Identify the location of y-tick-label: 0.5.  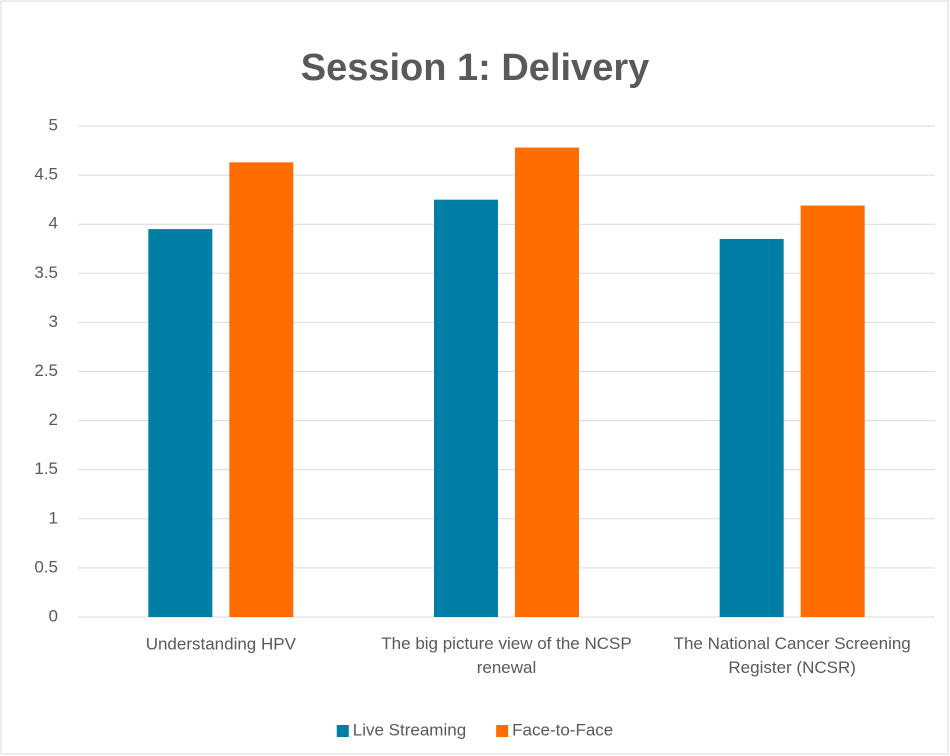
(46, 566).